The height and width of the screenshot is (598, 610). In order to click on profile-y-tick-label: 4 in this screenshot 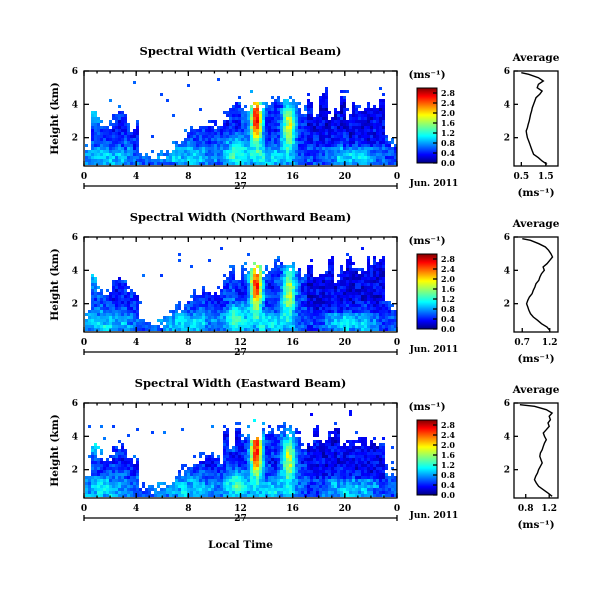, I will do `click(507, 271)`.